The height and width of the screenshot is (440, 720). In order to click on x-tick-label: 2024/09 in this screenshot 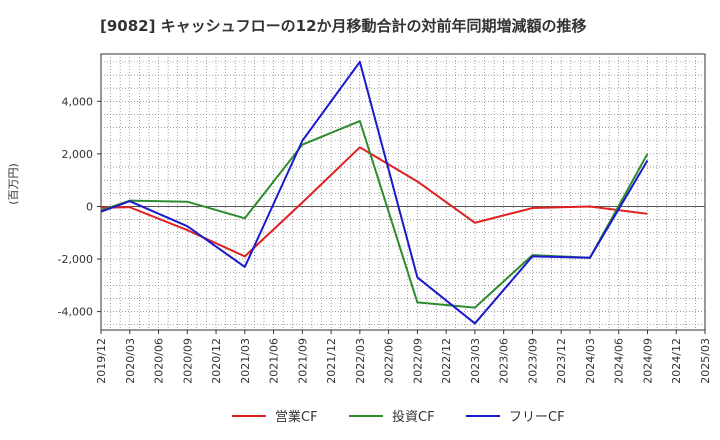, I will do `click(647, 361)`.